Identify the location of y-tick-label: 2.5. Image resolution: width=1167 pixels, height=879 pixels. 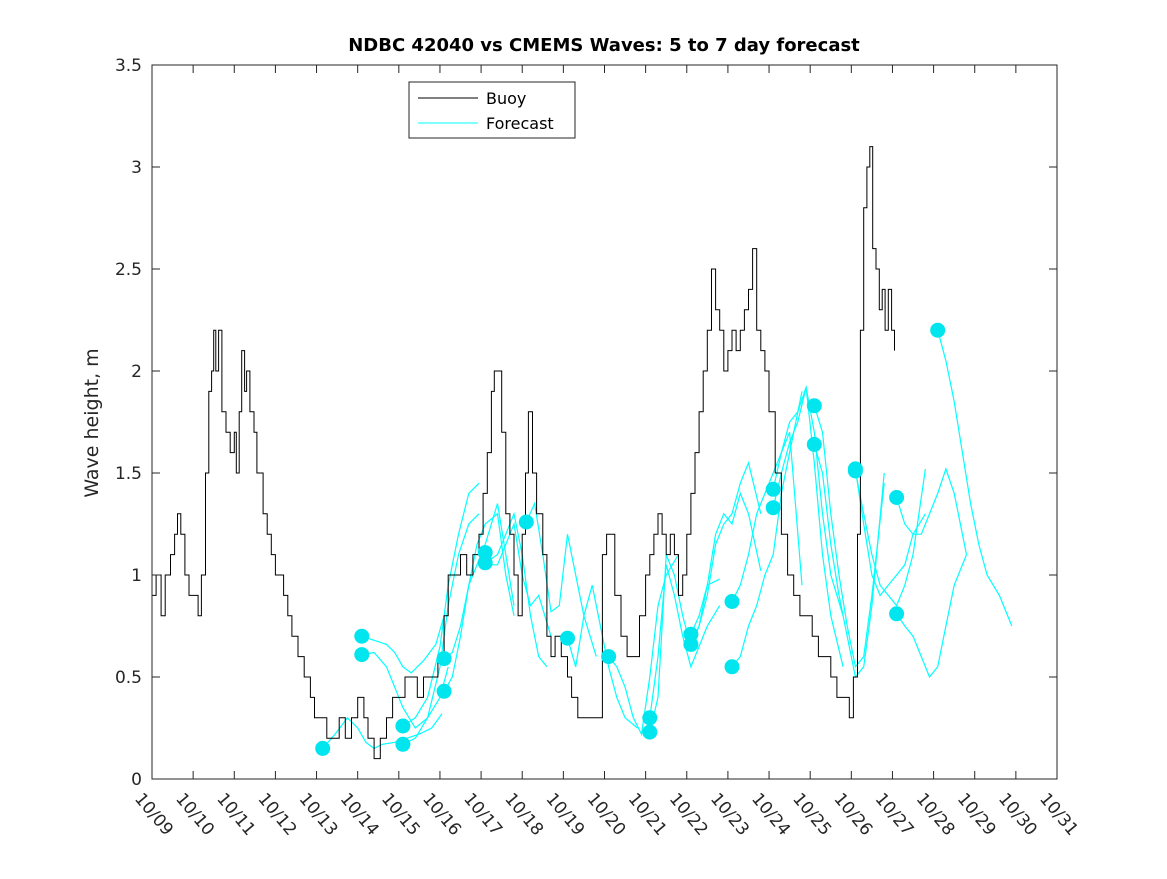
(128, 270).